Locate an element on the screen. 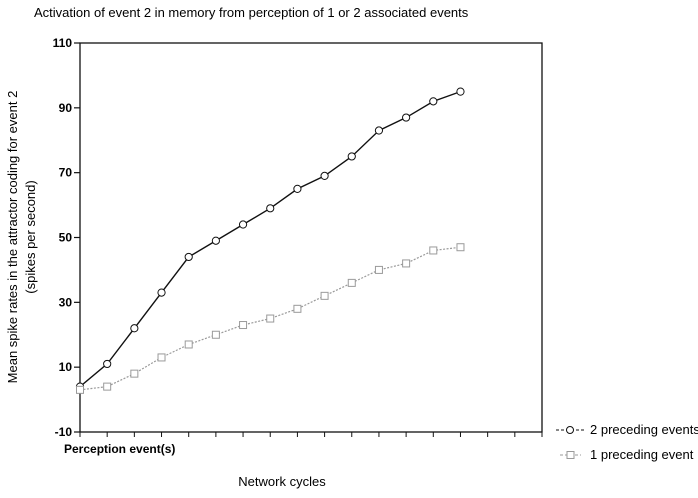 Image resolution: width=698 pixels, height=498 pixels. legend-marker-2-preceding-events is located at coordinates (570, 430).